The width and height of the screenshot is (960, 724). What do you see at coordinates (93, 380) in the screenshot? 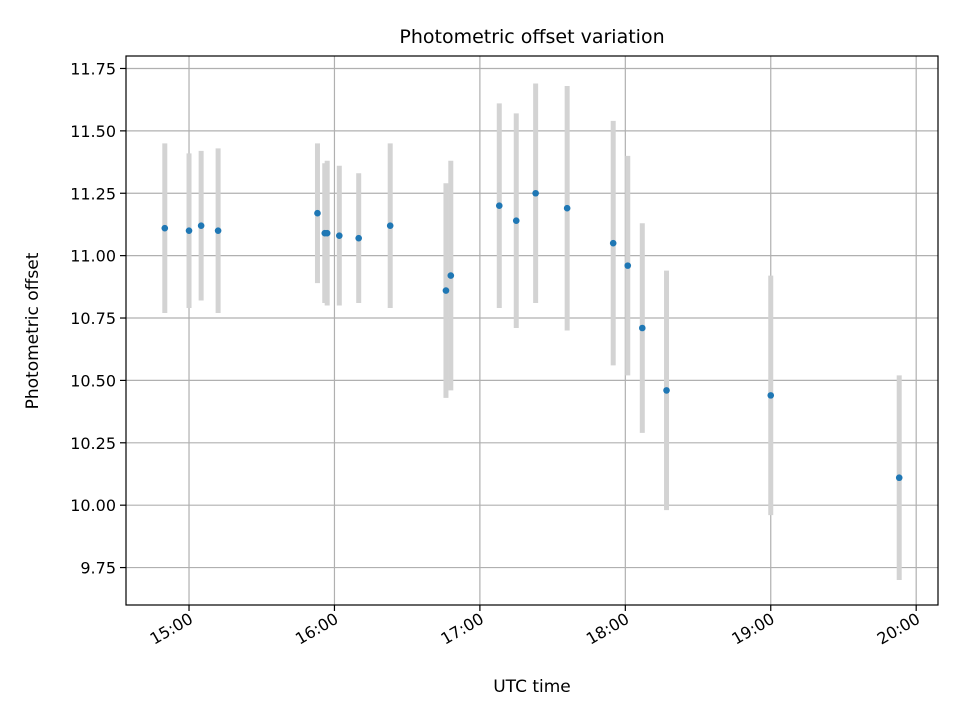
I see `y-tick-label: 10.50` at bounding box center [93, 380].